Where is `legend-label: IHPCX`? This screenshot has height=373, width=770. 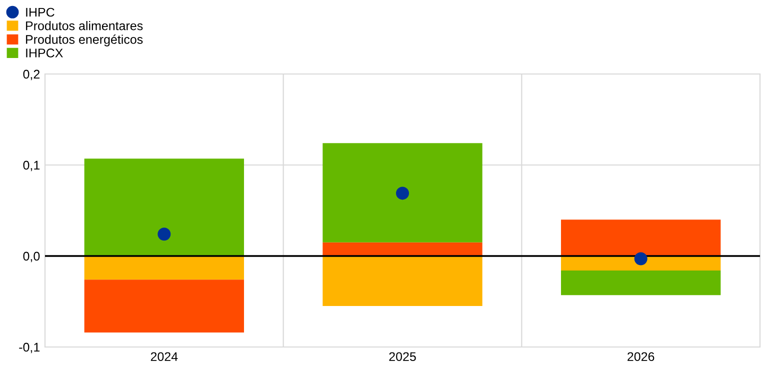 legend-label: IHPCX is located at coordinates (44, 53).